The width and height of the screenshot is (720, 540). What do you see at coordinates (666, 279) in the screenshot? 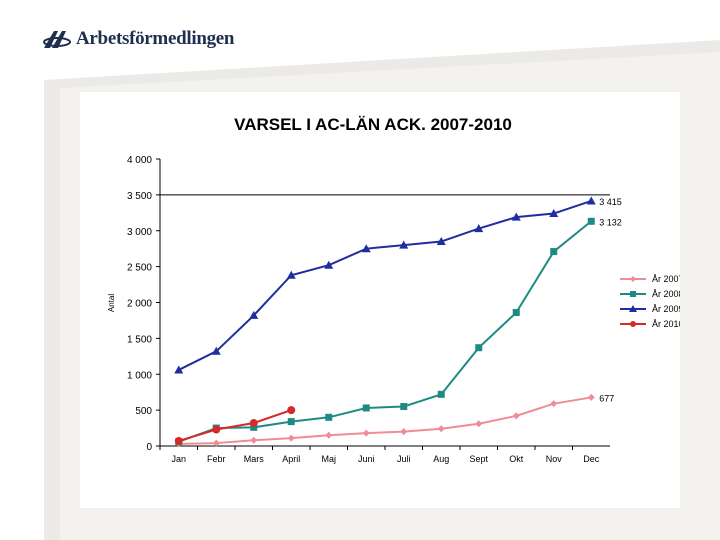
I see `legend-label: År 2007` at bounding box center [666, 279].